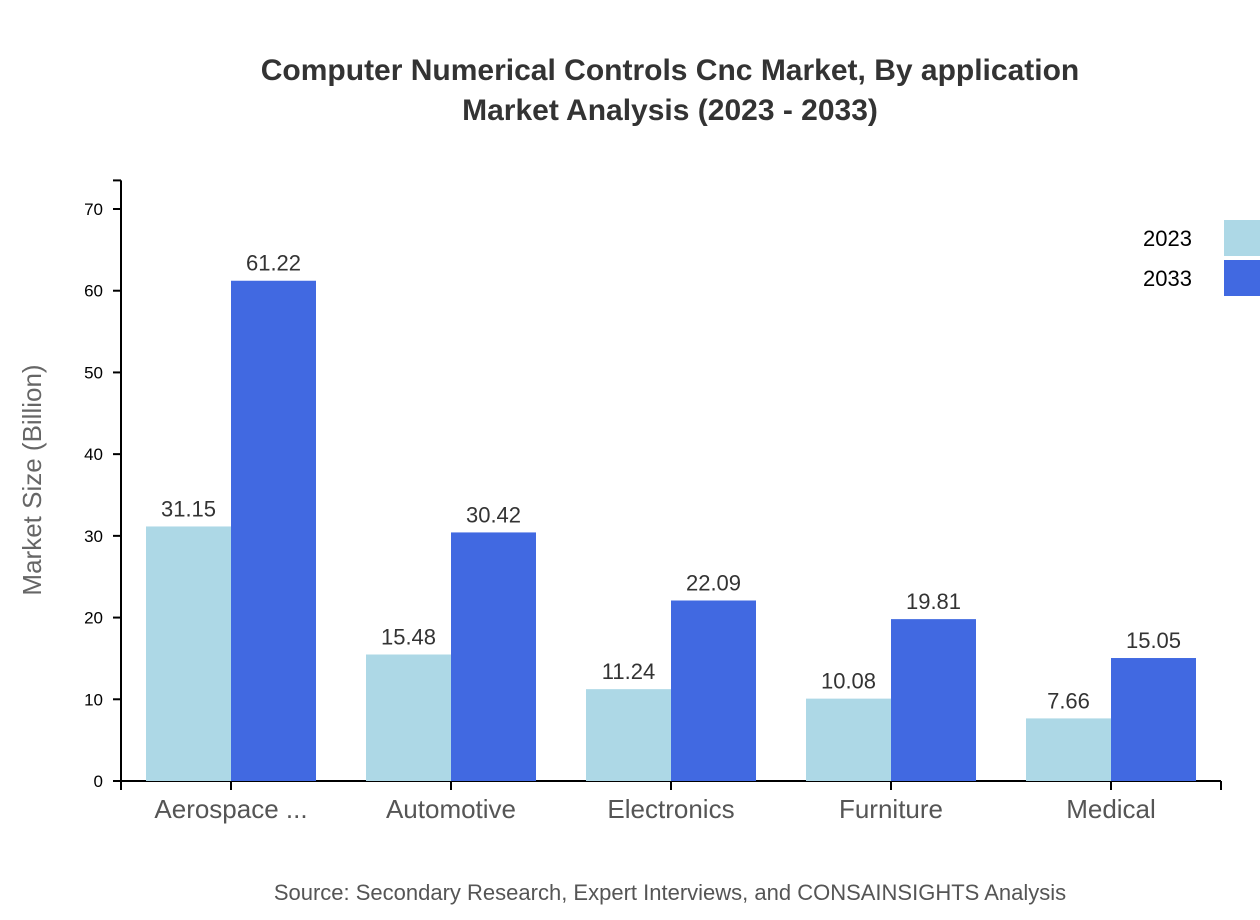 The width and height of the screenshot is (1260, 920). I want to click on legend-label: 2033, so click(1167, 278).